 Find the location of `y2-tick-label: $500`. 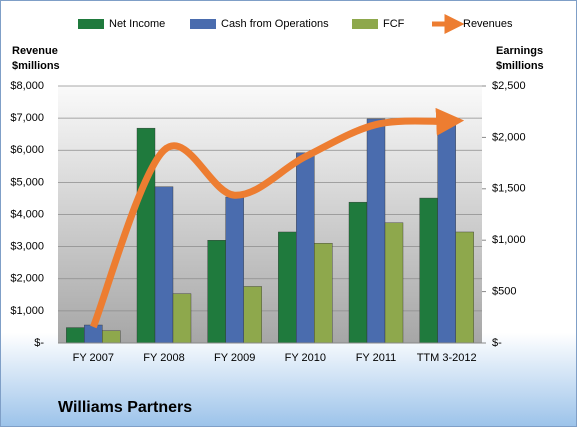

y2-tick-label: $500 is located at coordinates (504, 292).